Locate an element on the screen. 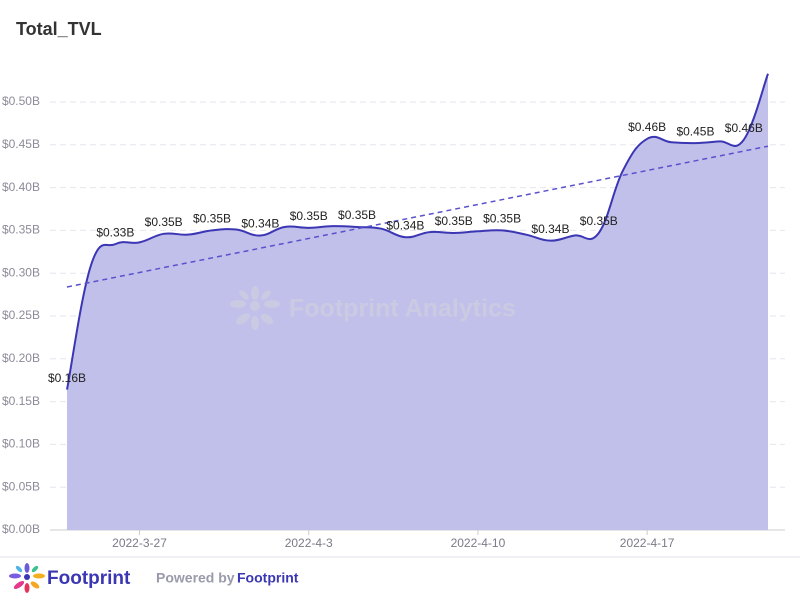 The width and height of the screenshot is (800, 600). y-tick-label: $0.45B is located at coordinates (21, 144).